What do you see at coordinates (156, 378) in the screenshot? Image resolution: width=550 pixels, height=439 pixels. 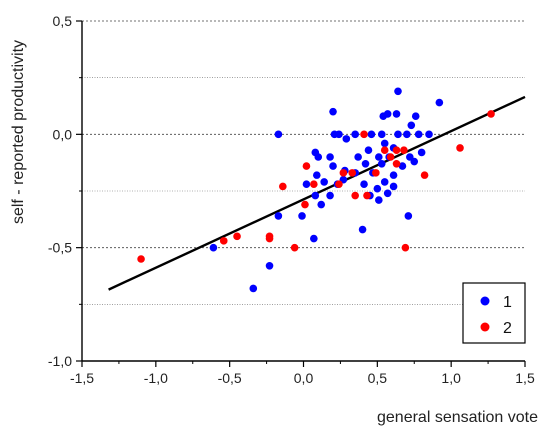 I see `x-tick-label: -1,0` at bounding box center [156, 378].